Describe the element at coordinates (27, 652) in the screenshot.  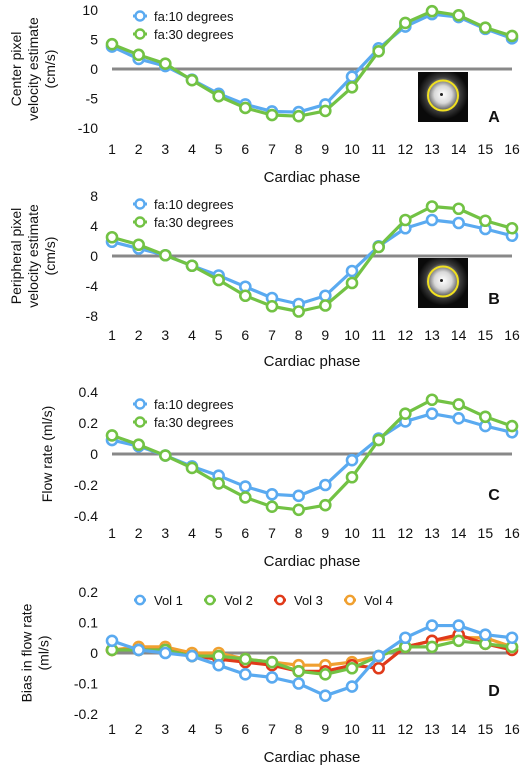
I see `y-axis-label: Bias in flow rate` at that location.